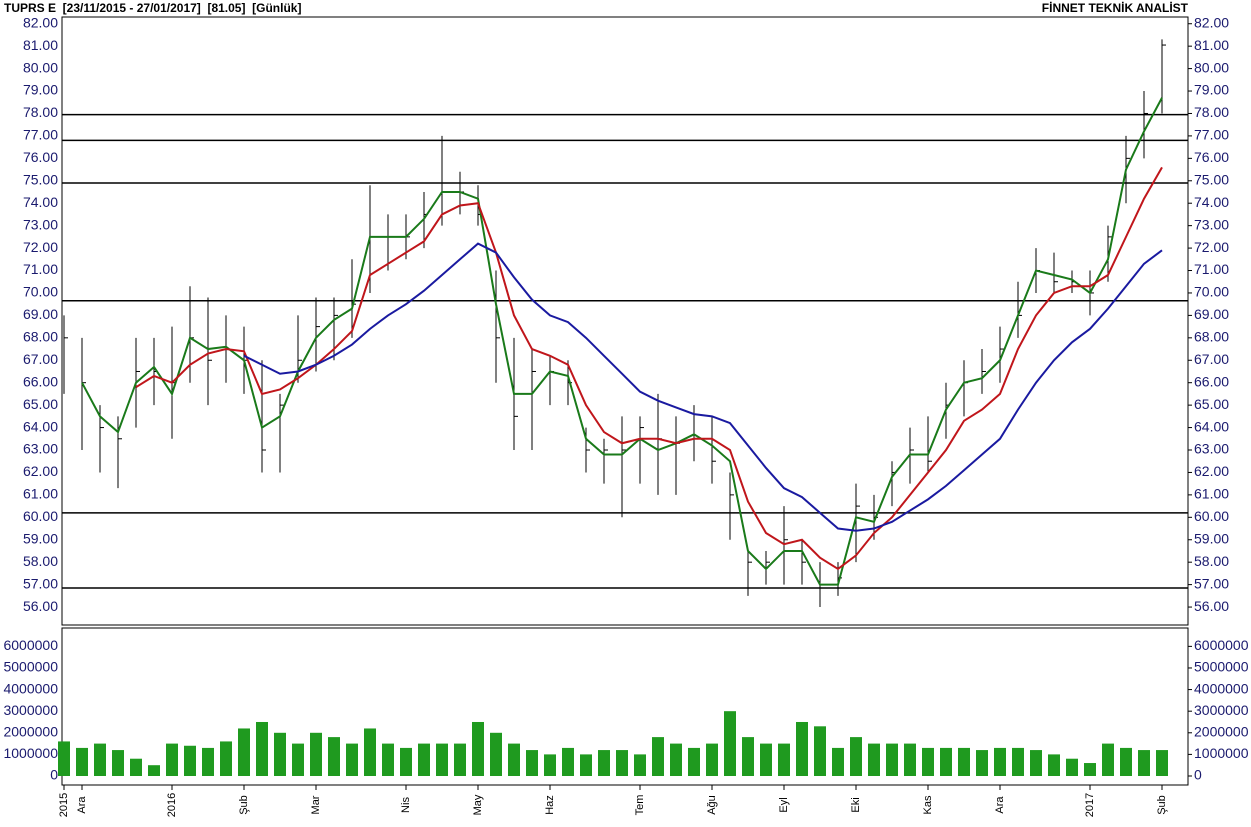 This screenshot has height=827, width=1251. Describe the element at coordinates (30, 753) in the screenshot. I see `y-tick-label: 1000000` at that location.